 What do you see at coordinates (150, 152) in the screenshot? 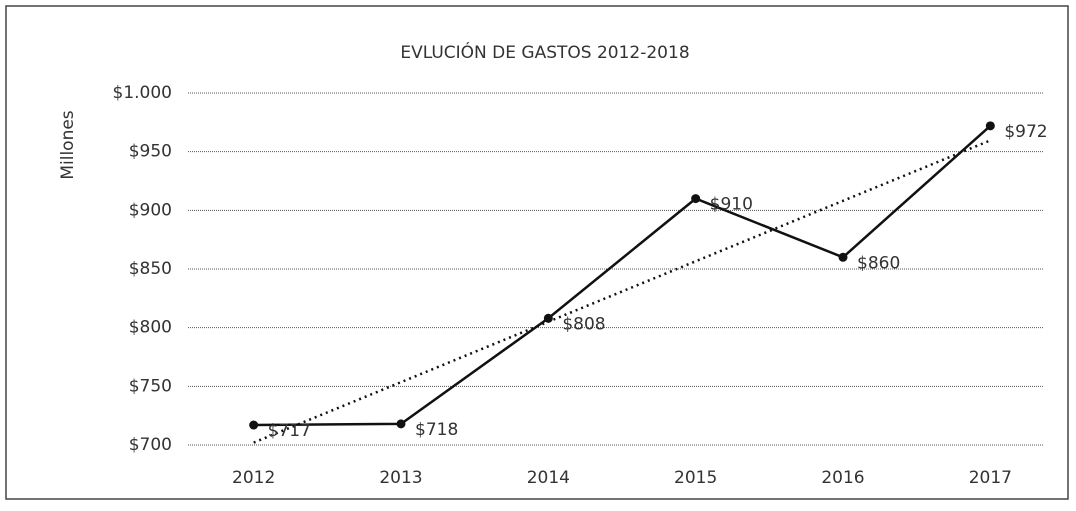
I see `y-tick-label: $950` at bounding box center [150, 152].